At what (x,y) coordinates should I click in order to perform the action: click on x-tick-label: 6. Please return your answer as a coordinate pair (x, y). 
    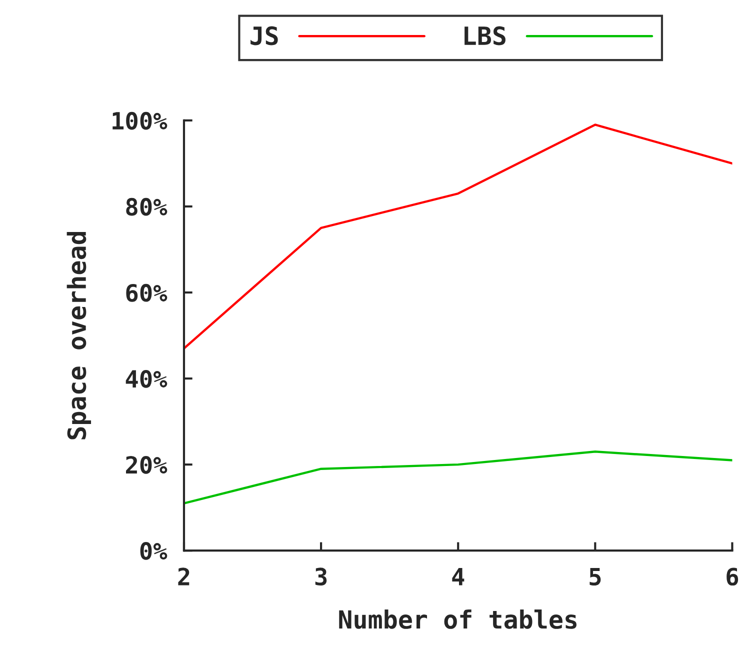
    Looking at the image, I should click on (732, 577).